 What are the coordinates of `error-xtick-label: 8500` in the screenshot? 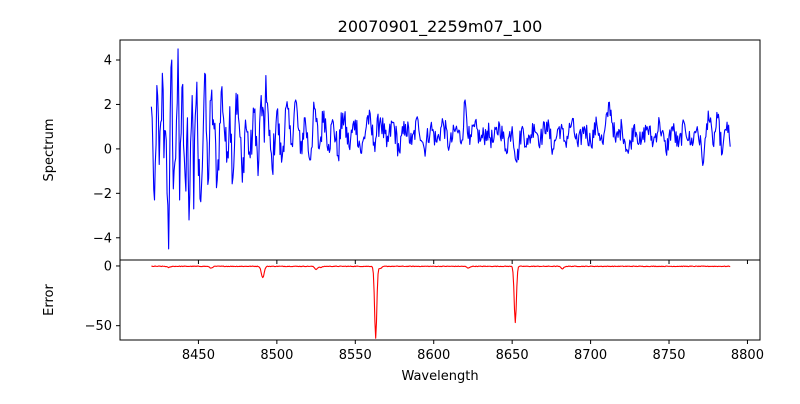 It's located at (276, 355).